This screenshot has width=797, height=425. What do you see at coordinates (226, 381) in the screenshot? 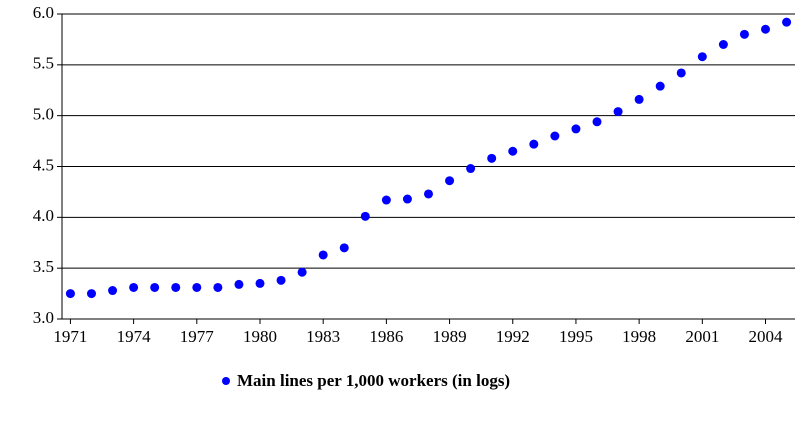
I see `legend-marker` at bounding box center [226, 381].